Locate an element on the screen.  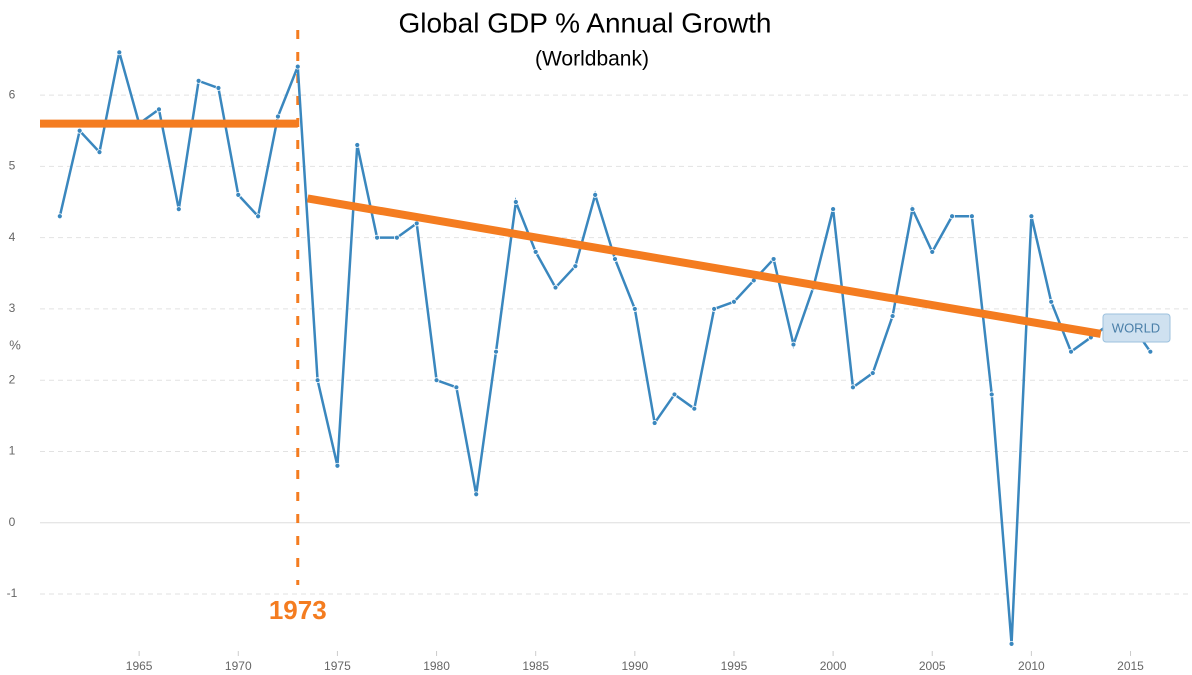
y-tick-label: 0 is located at coordinates (12, 522).